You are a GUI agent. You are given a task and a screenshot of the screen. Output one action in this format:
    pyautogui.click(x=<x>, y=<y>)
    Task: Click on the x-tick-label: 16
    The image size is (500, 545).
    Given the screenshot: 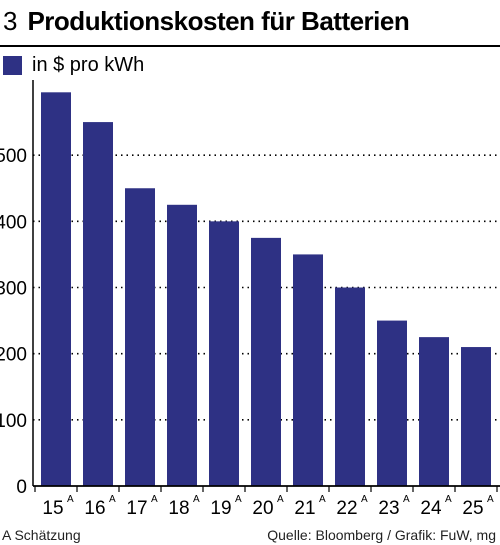 What is the action you would take?
    pyautogui.click(x=94, y=508)
    